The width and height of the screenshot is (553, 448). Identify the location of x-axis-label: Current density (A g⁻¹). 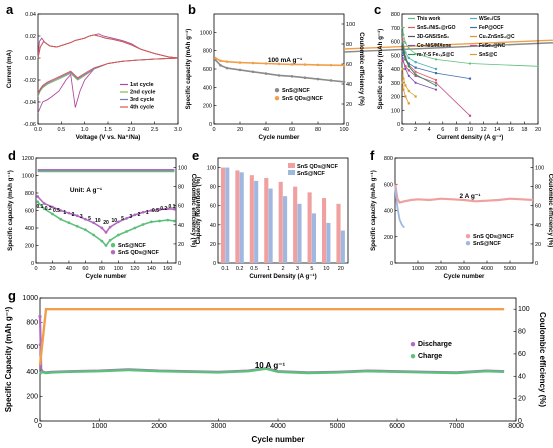
(470, 137).